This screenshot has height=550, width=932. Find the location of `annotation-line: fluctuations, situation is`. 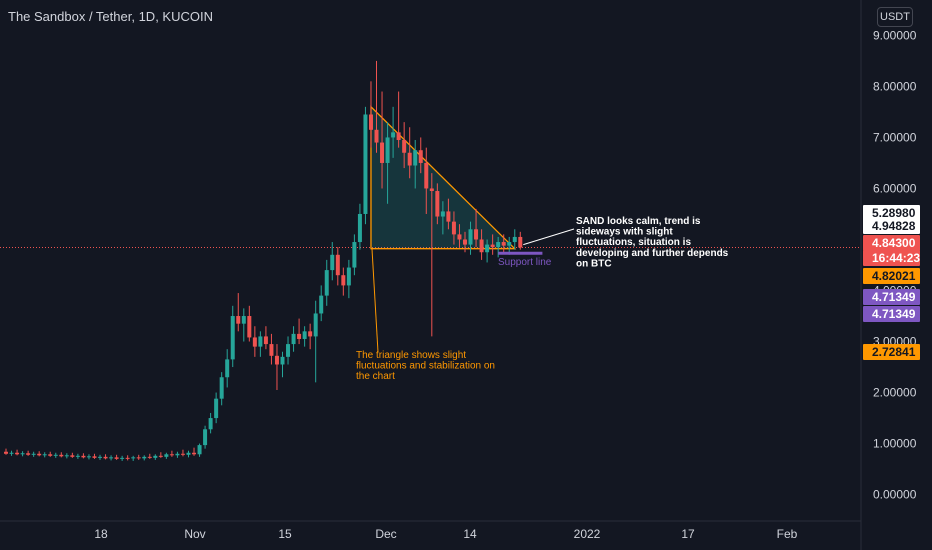

annotation-line: fluctuations, situation is is located at coordinates (633, 242).